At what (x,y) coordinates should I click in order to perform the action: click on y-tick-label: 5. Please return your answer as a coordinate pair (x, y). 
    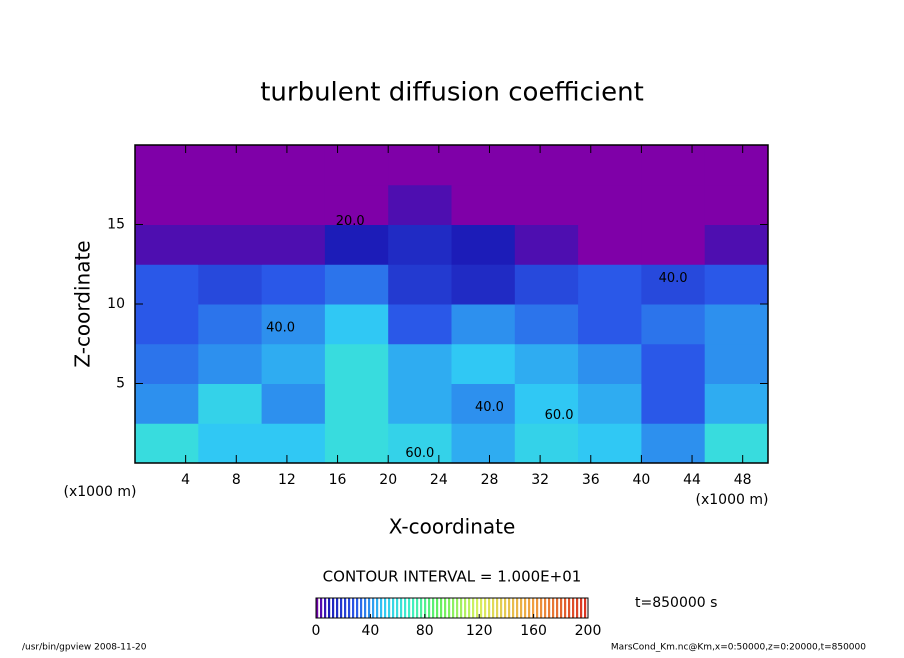
    Looking at the image, I should click on (120, 384).